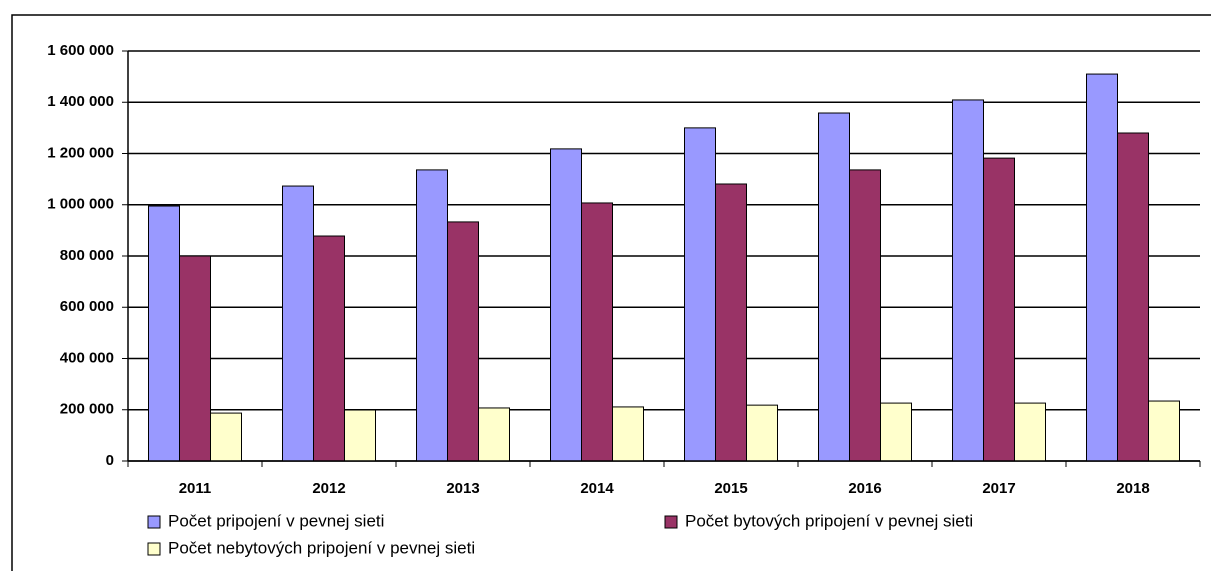 Image resolution: width=1211 pixels, height=571 pixels. I want to click on y-tick-label: 1 400 000, so click(80, 101).